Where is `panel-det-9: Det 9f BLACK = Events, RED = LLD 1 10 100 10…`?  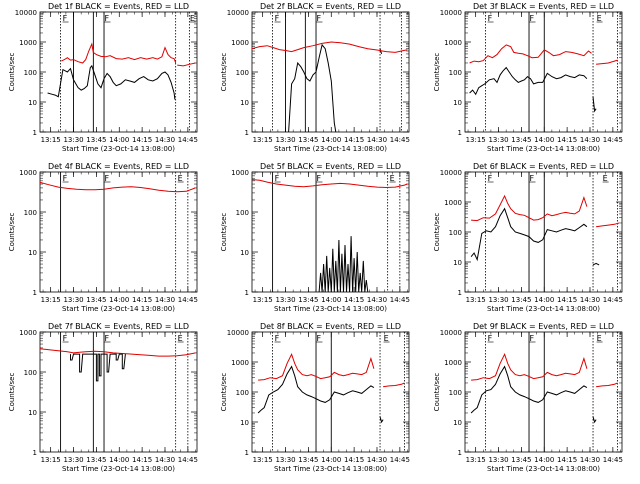 panel-det-9: Det 9f BLACK = Events, RED = LLD 1 10 100 10… is located at coordinates (528, 397).